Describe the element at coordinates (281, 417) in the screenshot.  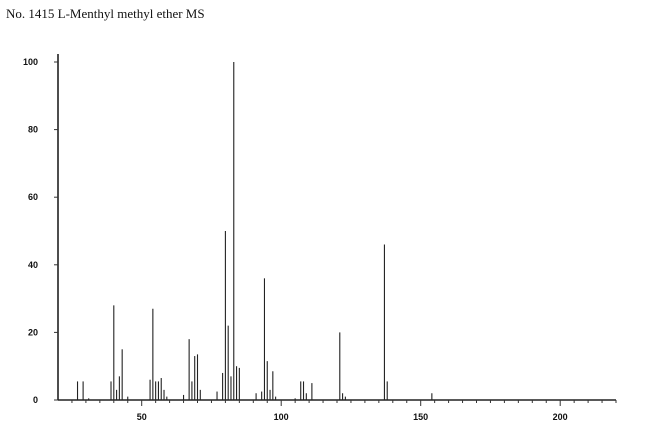
I see `x-tick-label-100: 100` at that location.